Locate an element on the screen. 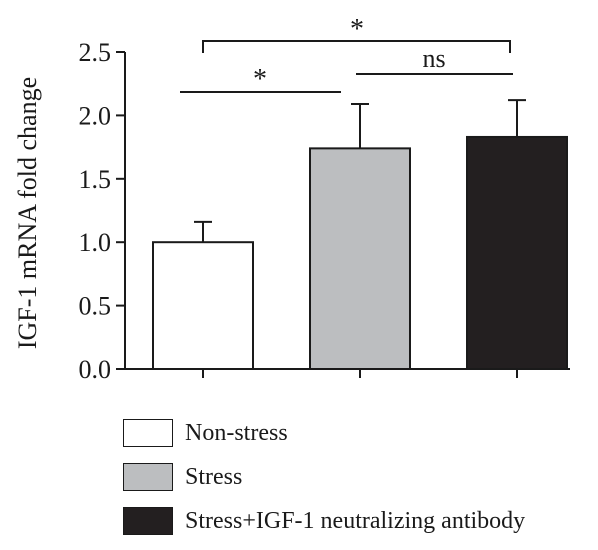 The height and width of the screenshot is (550, 598). legend-item-stress-antibody: Stress+IGF-1 neutralizing antibody is located at coordinates (324, 521).